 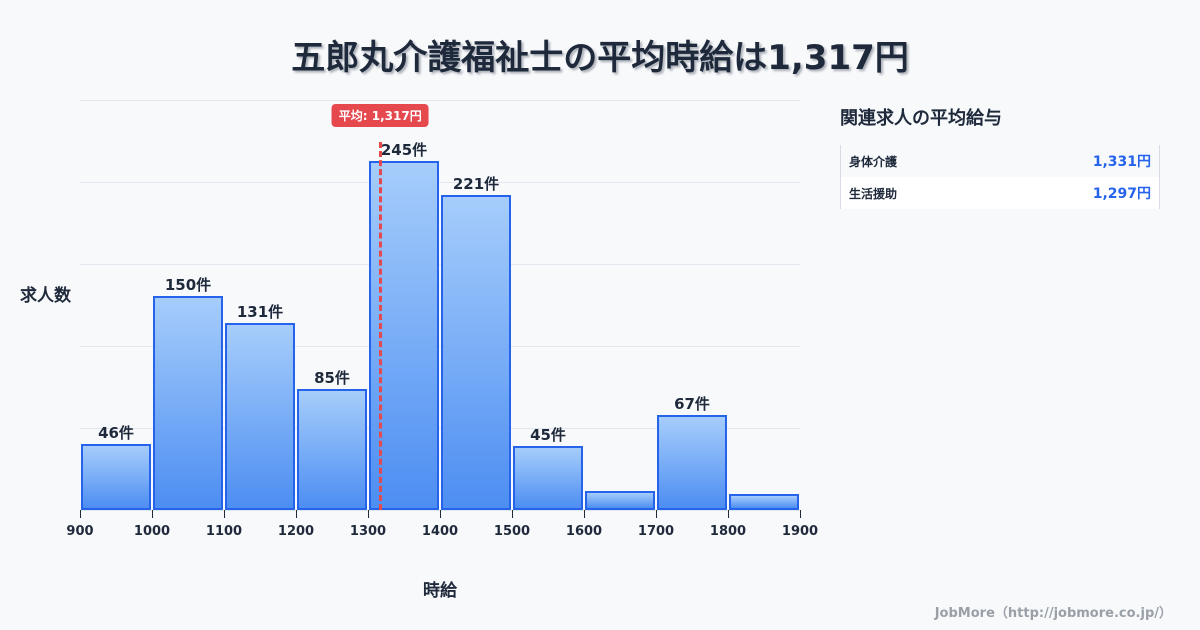 What do you see at coordinates (440, 591) in the screenshot?
I see `x-axis-label: 時給` at bounding box center [440, 591].